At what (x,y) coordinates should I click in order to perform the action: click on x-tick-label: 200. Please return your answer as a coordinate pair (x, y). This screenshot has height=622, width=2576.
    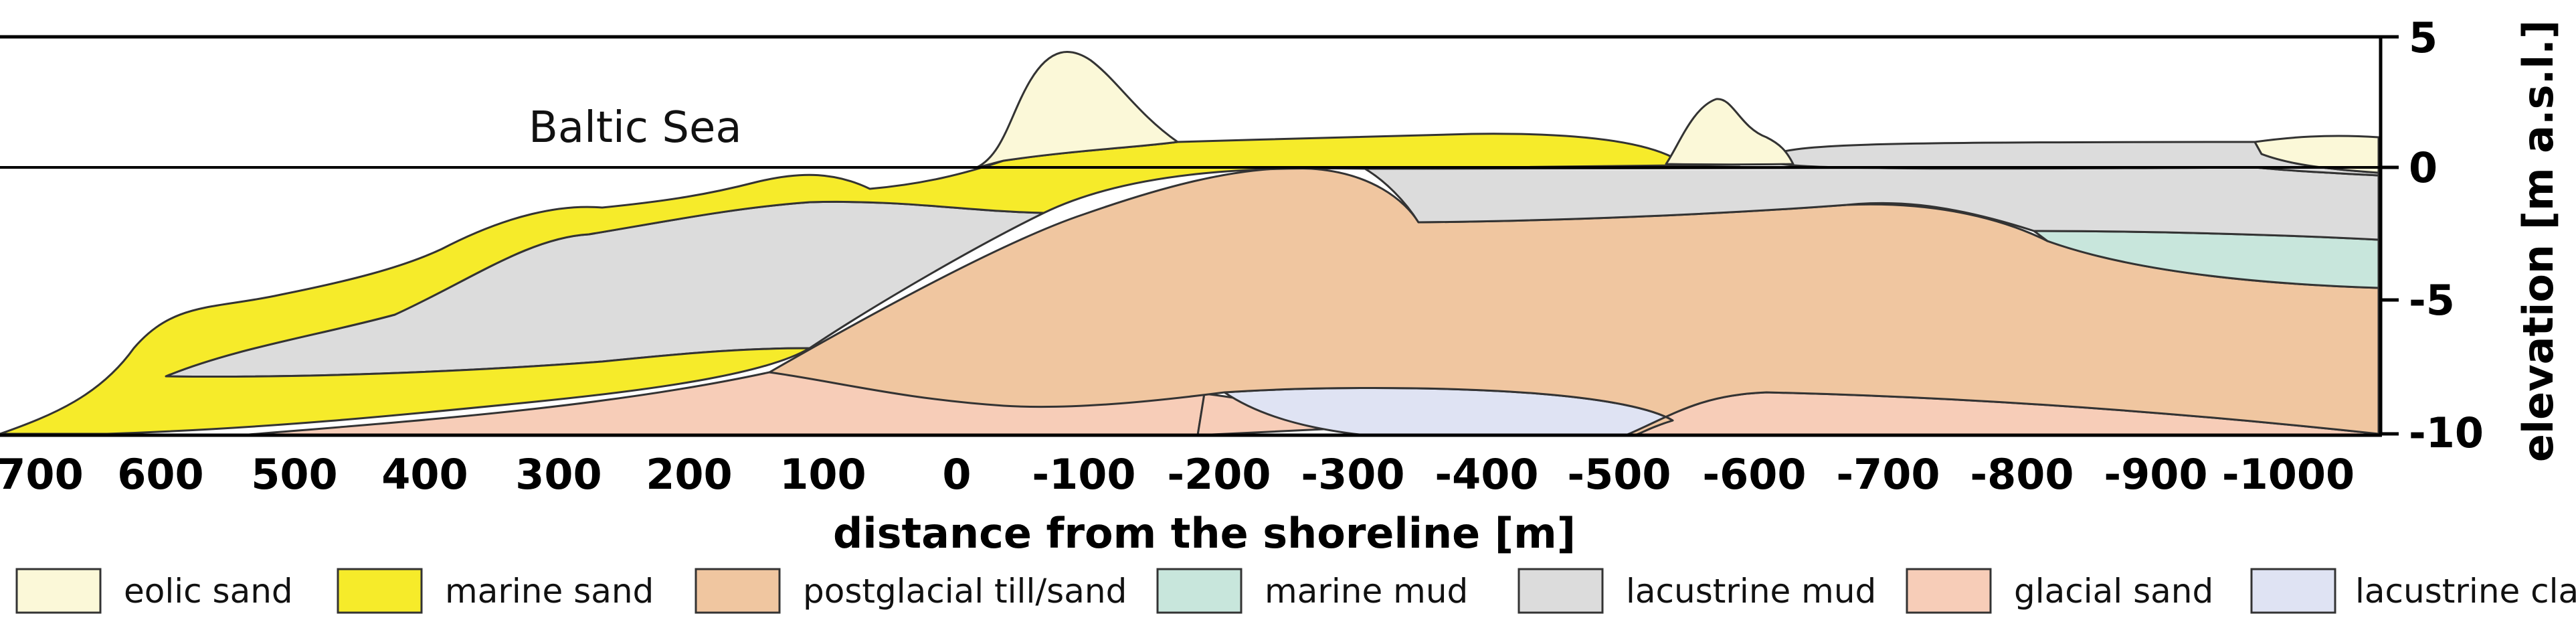
    Looking at the image, I should click on (689, 475).